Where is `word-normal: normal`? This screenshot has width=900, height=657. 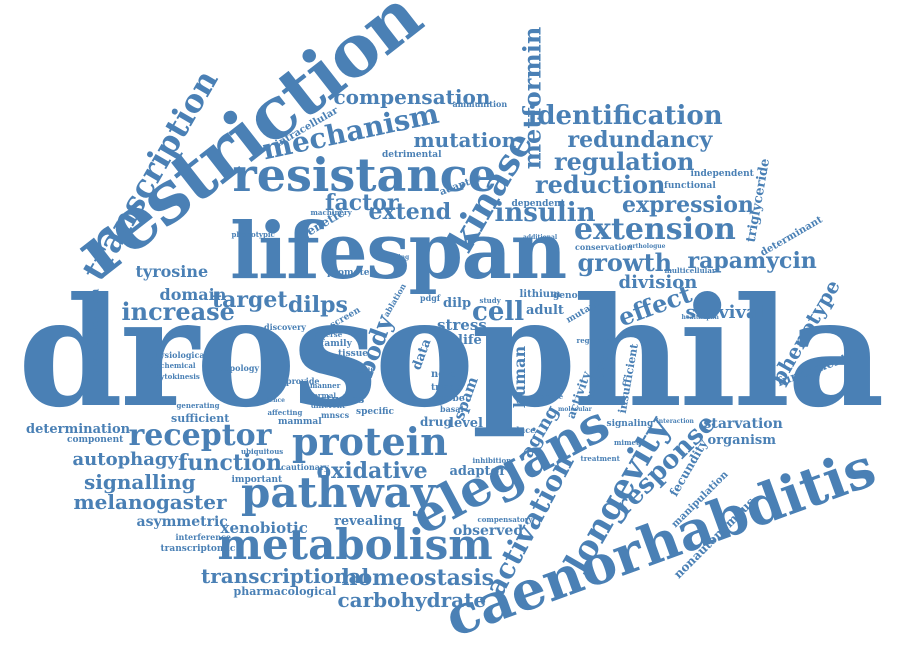
word-normal: normal is located at coordinates (322, 395).